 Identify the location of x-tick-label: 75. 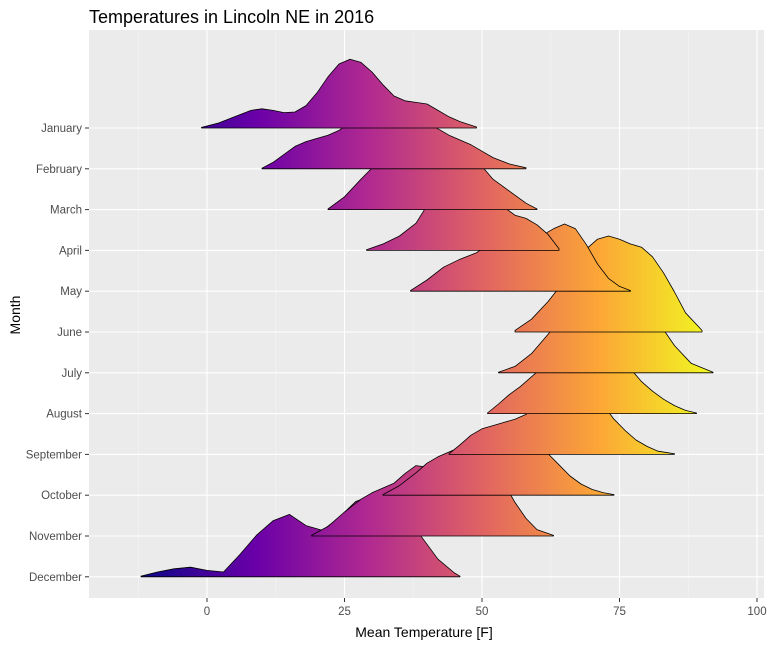
(619, 612).